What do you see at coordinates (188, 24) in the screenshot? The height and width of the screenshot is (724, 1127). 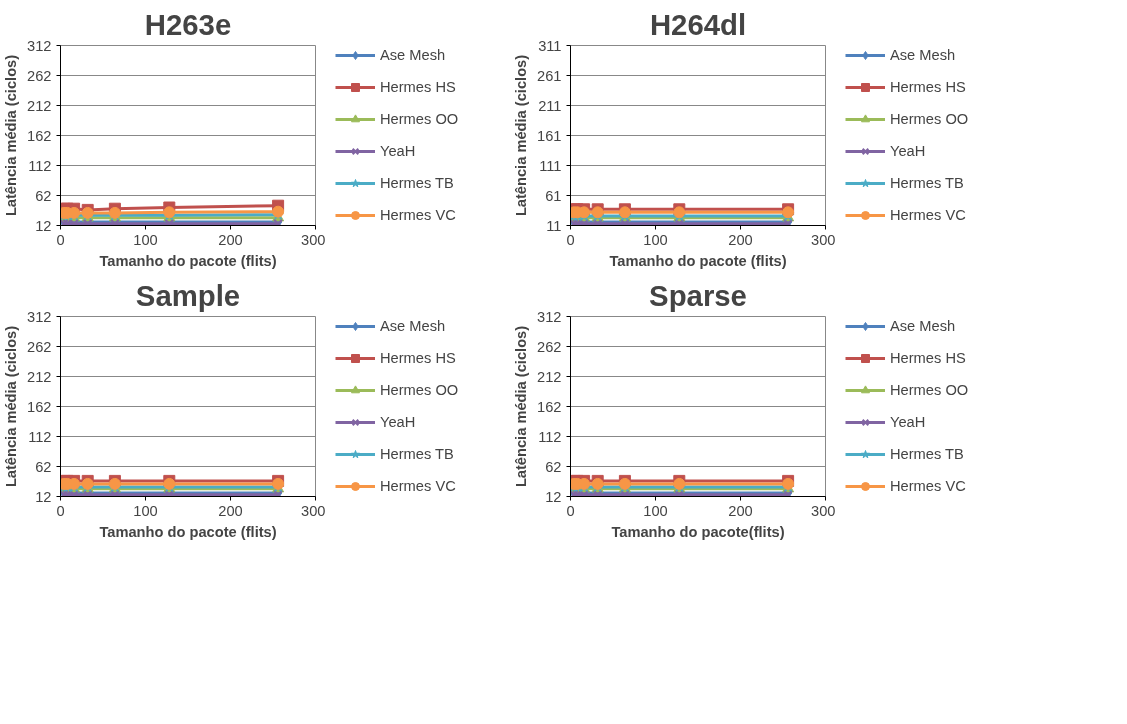 I see `chart-title: H263e` at bounding box center [188, 24].